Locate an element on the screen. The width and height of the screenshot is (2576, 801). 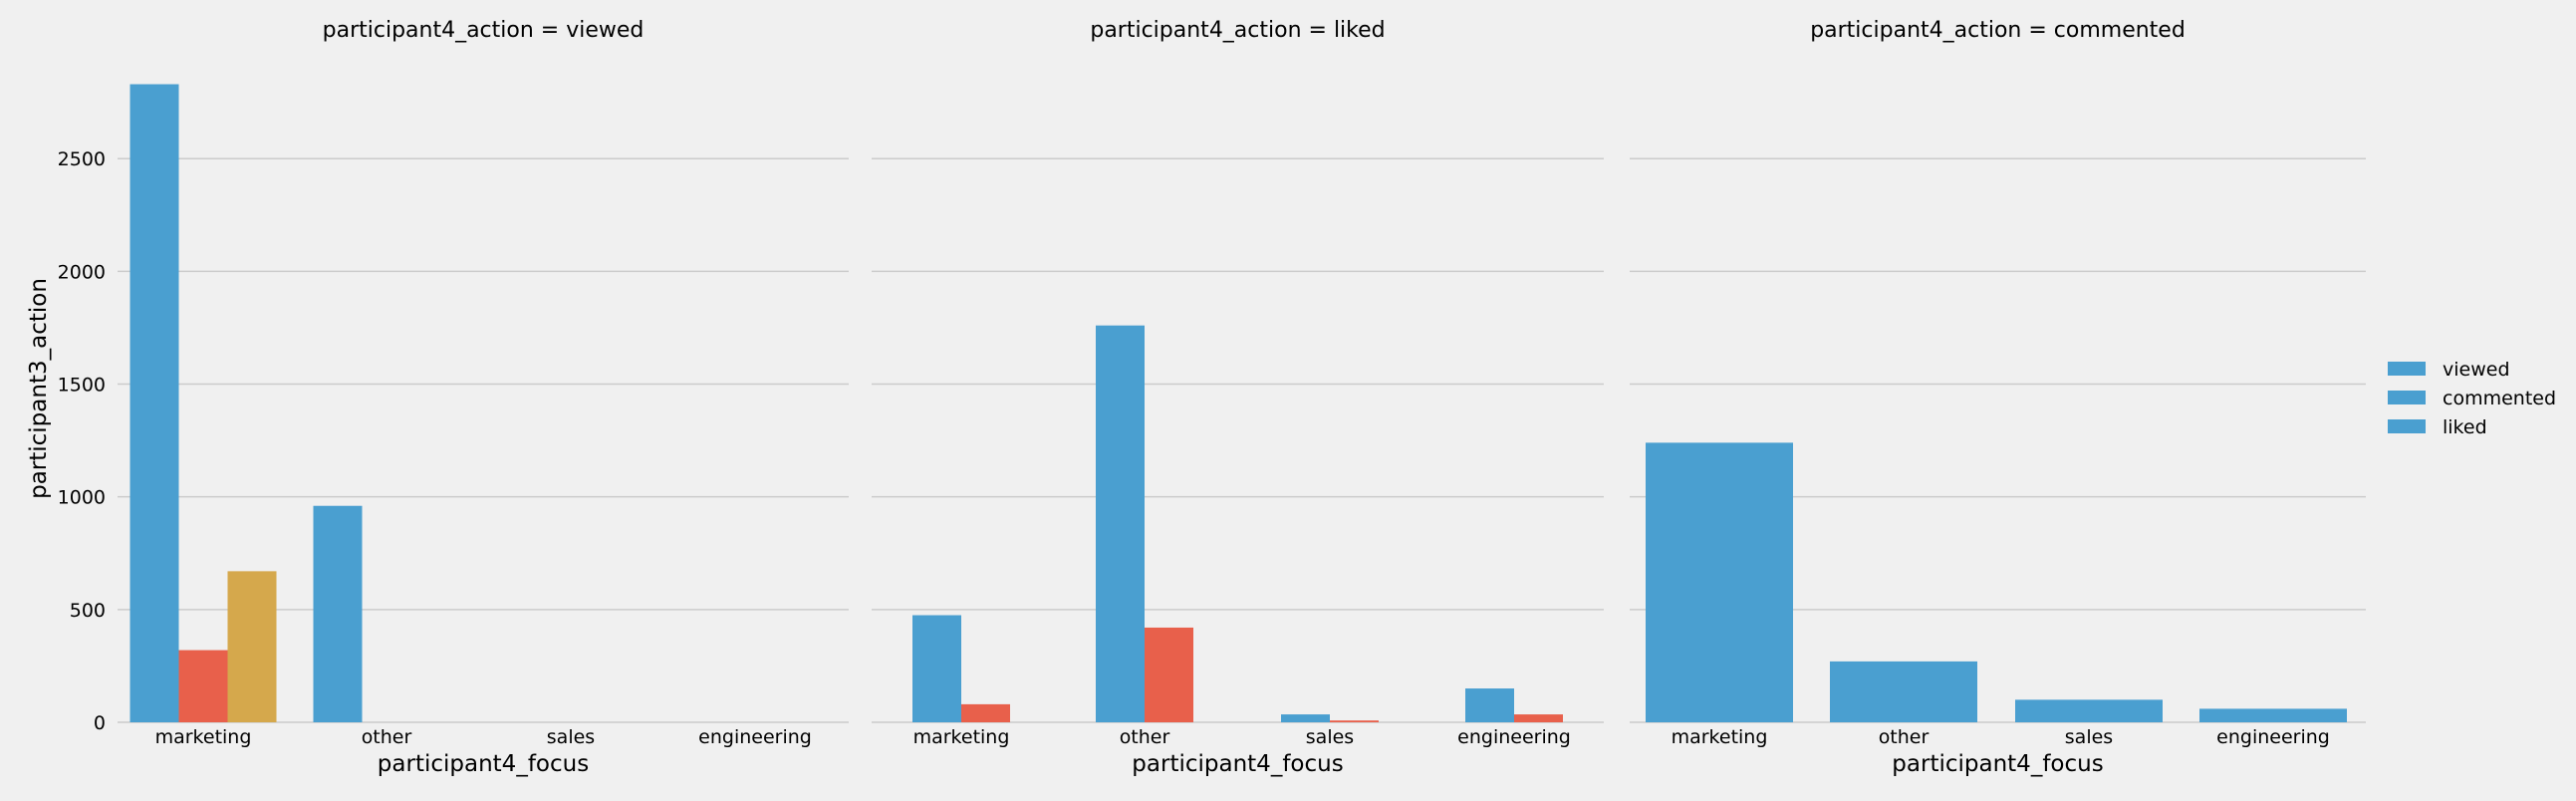
panel-title-2: participant4_action = commented is located at coordinates (1998, 31).